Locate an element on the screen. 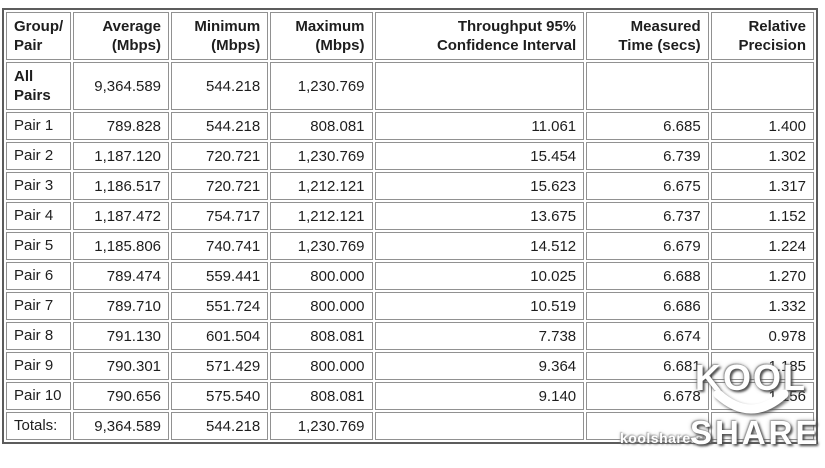 The image size is (825, 468). cell-pair-1-minimum-mbps: 544.218 is located at coordinates (220, 126).